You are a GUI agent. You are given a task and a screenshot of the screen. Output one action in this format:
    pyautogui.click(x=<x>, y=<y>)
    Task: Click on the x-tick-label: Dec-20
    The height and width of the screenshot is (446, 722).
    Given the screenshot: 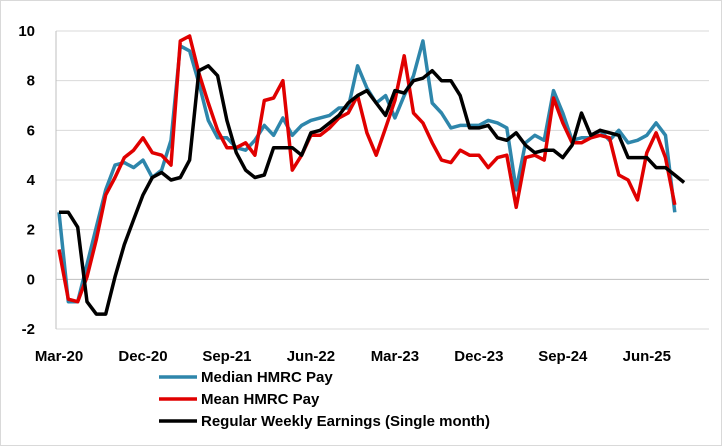 What is the action you would take?
    pyautogui.click(x=142, y=356)
    